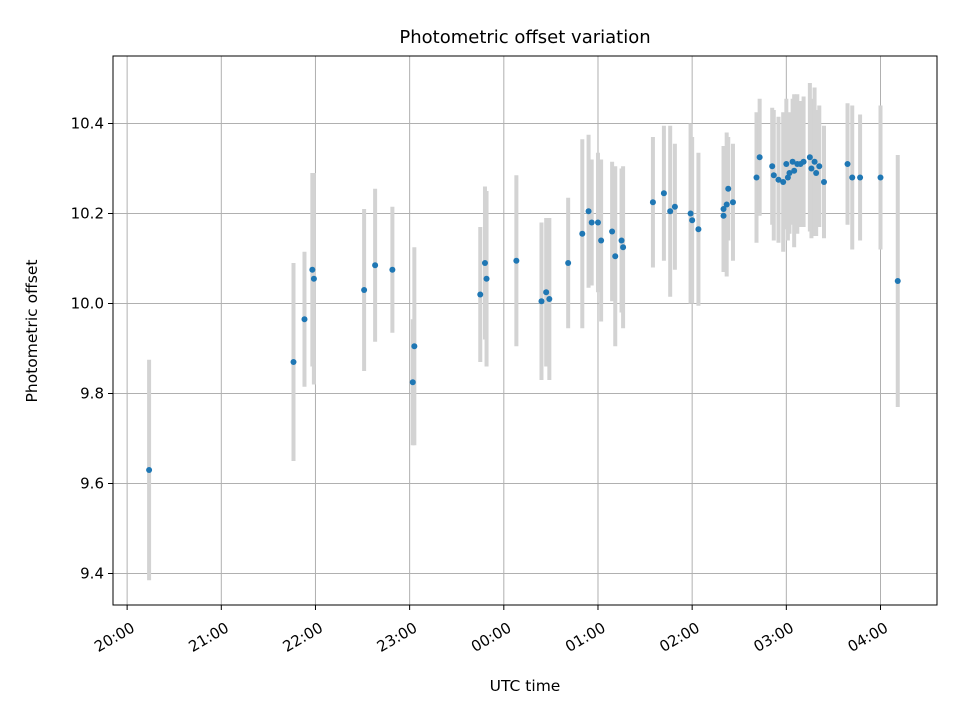  I want to click on chart-title: Photometric offset variation, so click(524, 37).